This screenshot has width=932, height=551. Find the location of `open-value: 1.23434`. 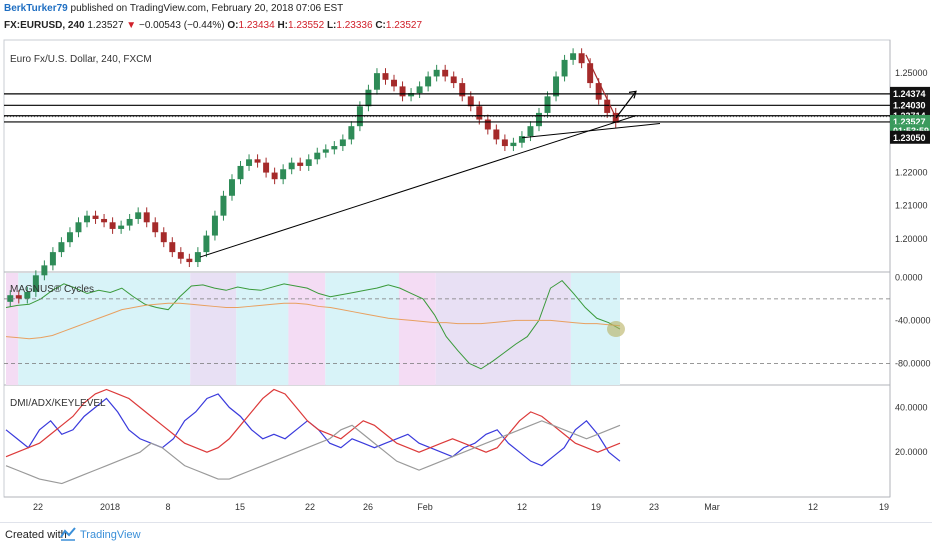

open-value: 1.23434 is located at coordinates (256, 25).